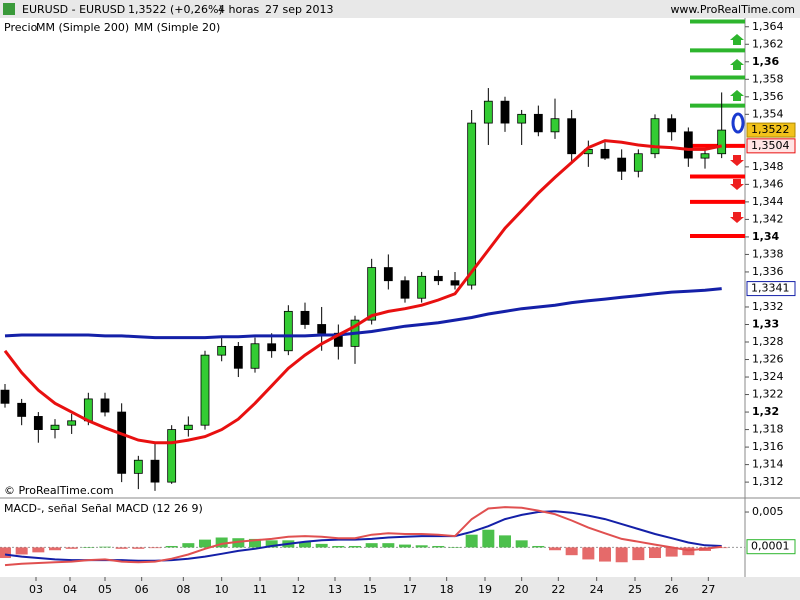 This screenshot has height=600, width=800. What do you see at coordinates (298, 589) in the screenshot?
I see `x-tick-label: 12` at bounding box center [298, 589].